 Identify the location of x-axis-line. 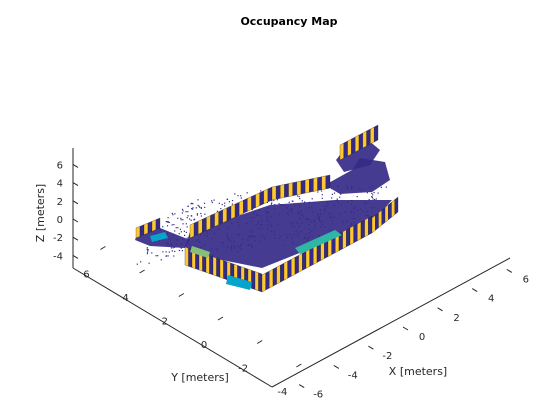
(391, 322).